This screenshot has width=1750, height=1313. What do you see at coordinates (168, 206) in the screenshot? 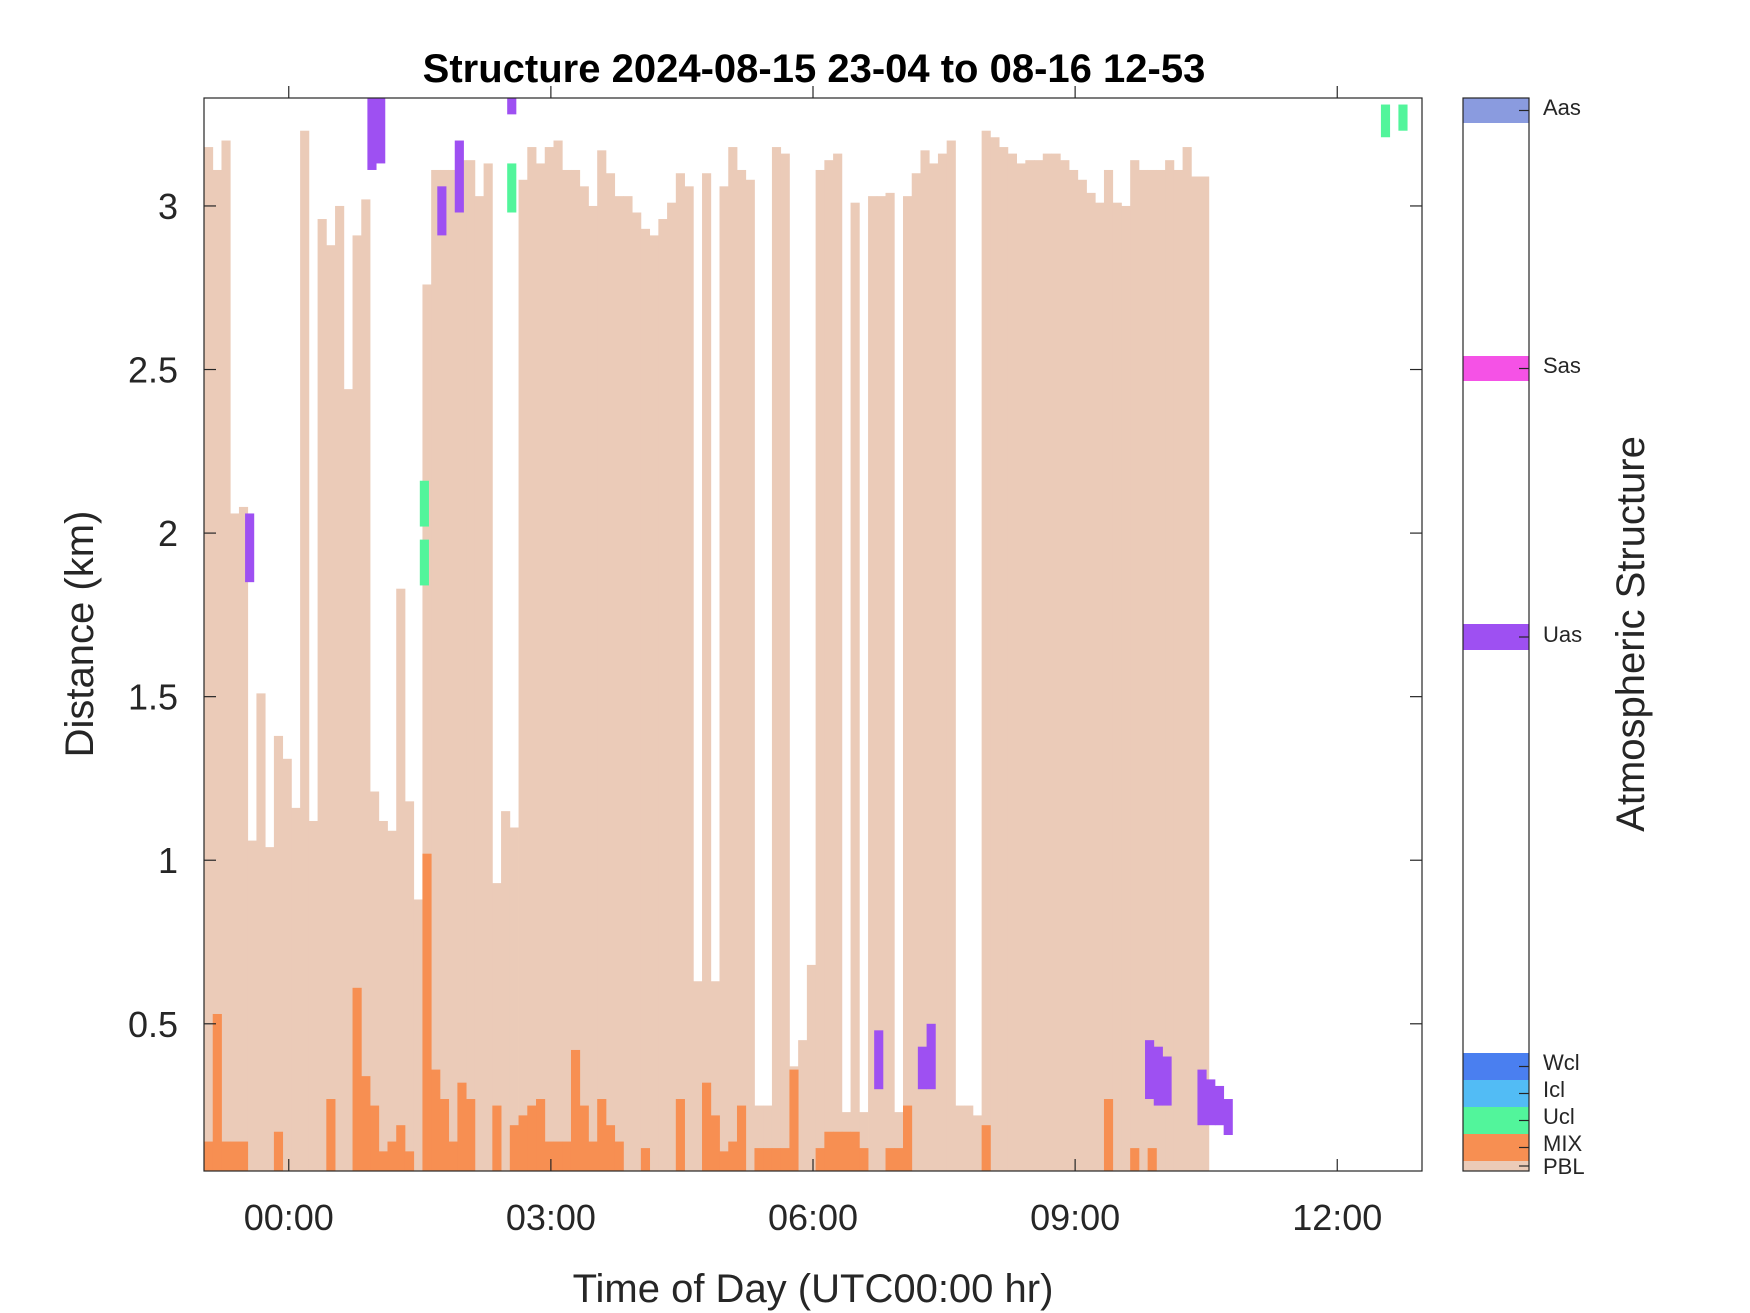
I see `y-tick-label: 3` at bounding box center [168, 206].